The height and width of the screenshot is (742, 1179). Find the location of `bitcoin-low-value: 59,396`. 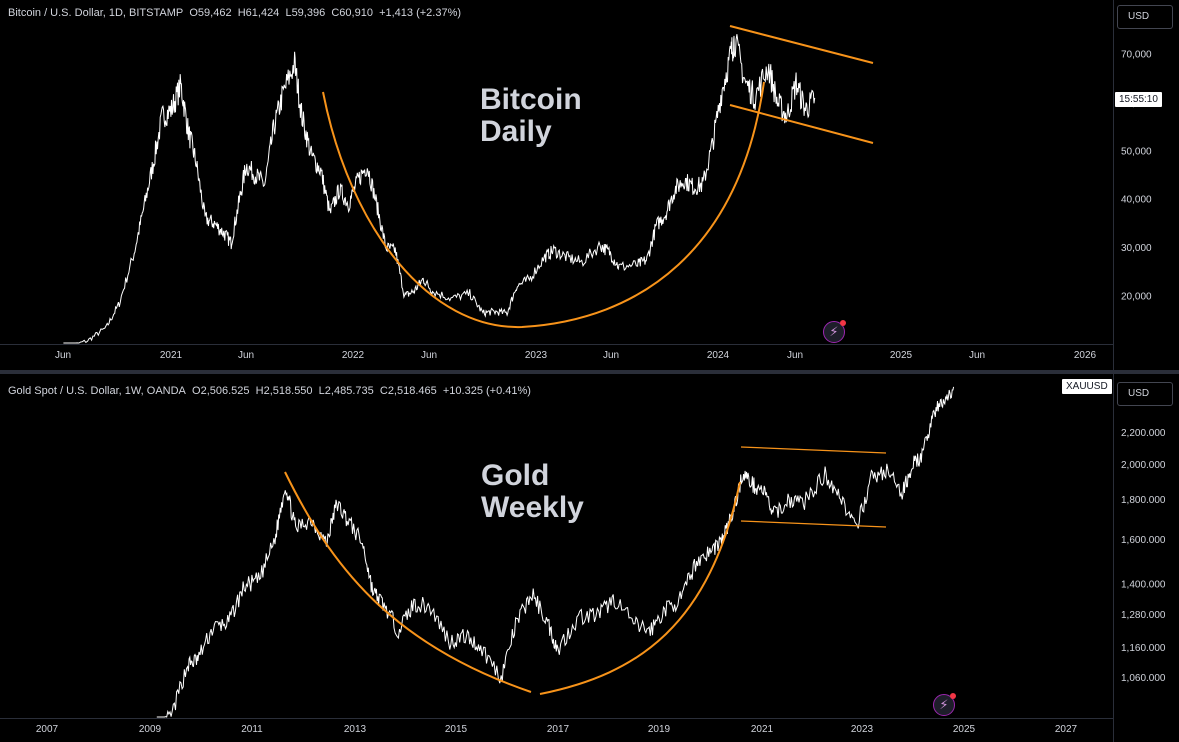

bitcoin-low-value: 59,396 is located at coordinates (308, 13).